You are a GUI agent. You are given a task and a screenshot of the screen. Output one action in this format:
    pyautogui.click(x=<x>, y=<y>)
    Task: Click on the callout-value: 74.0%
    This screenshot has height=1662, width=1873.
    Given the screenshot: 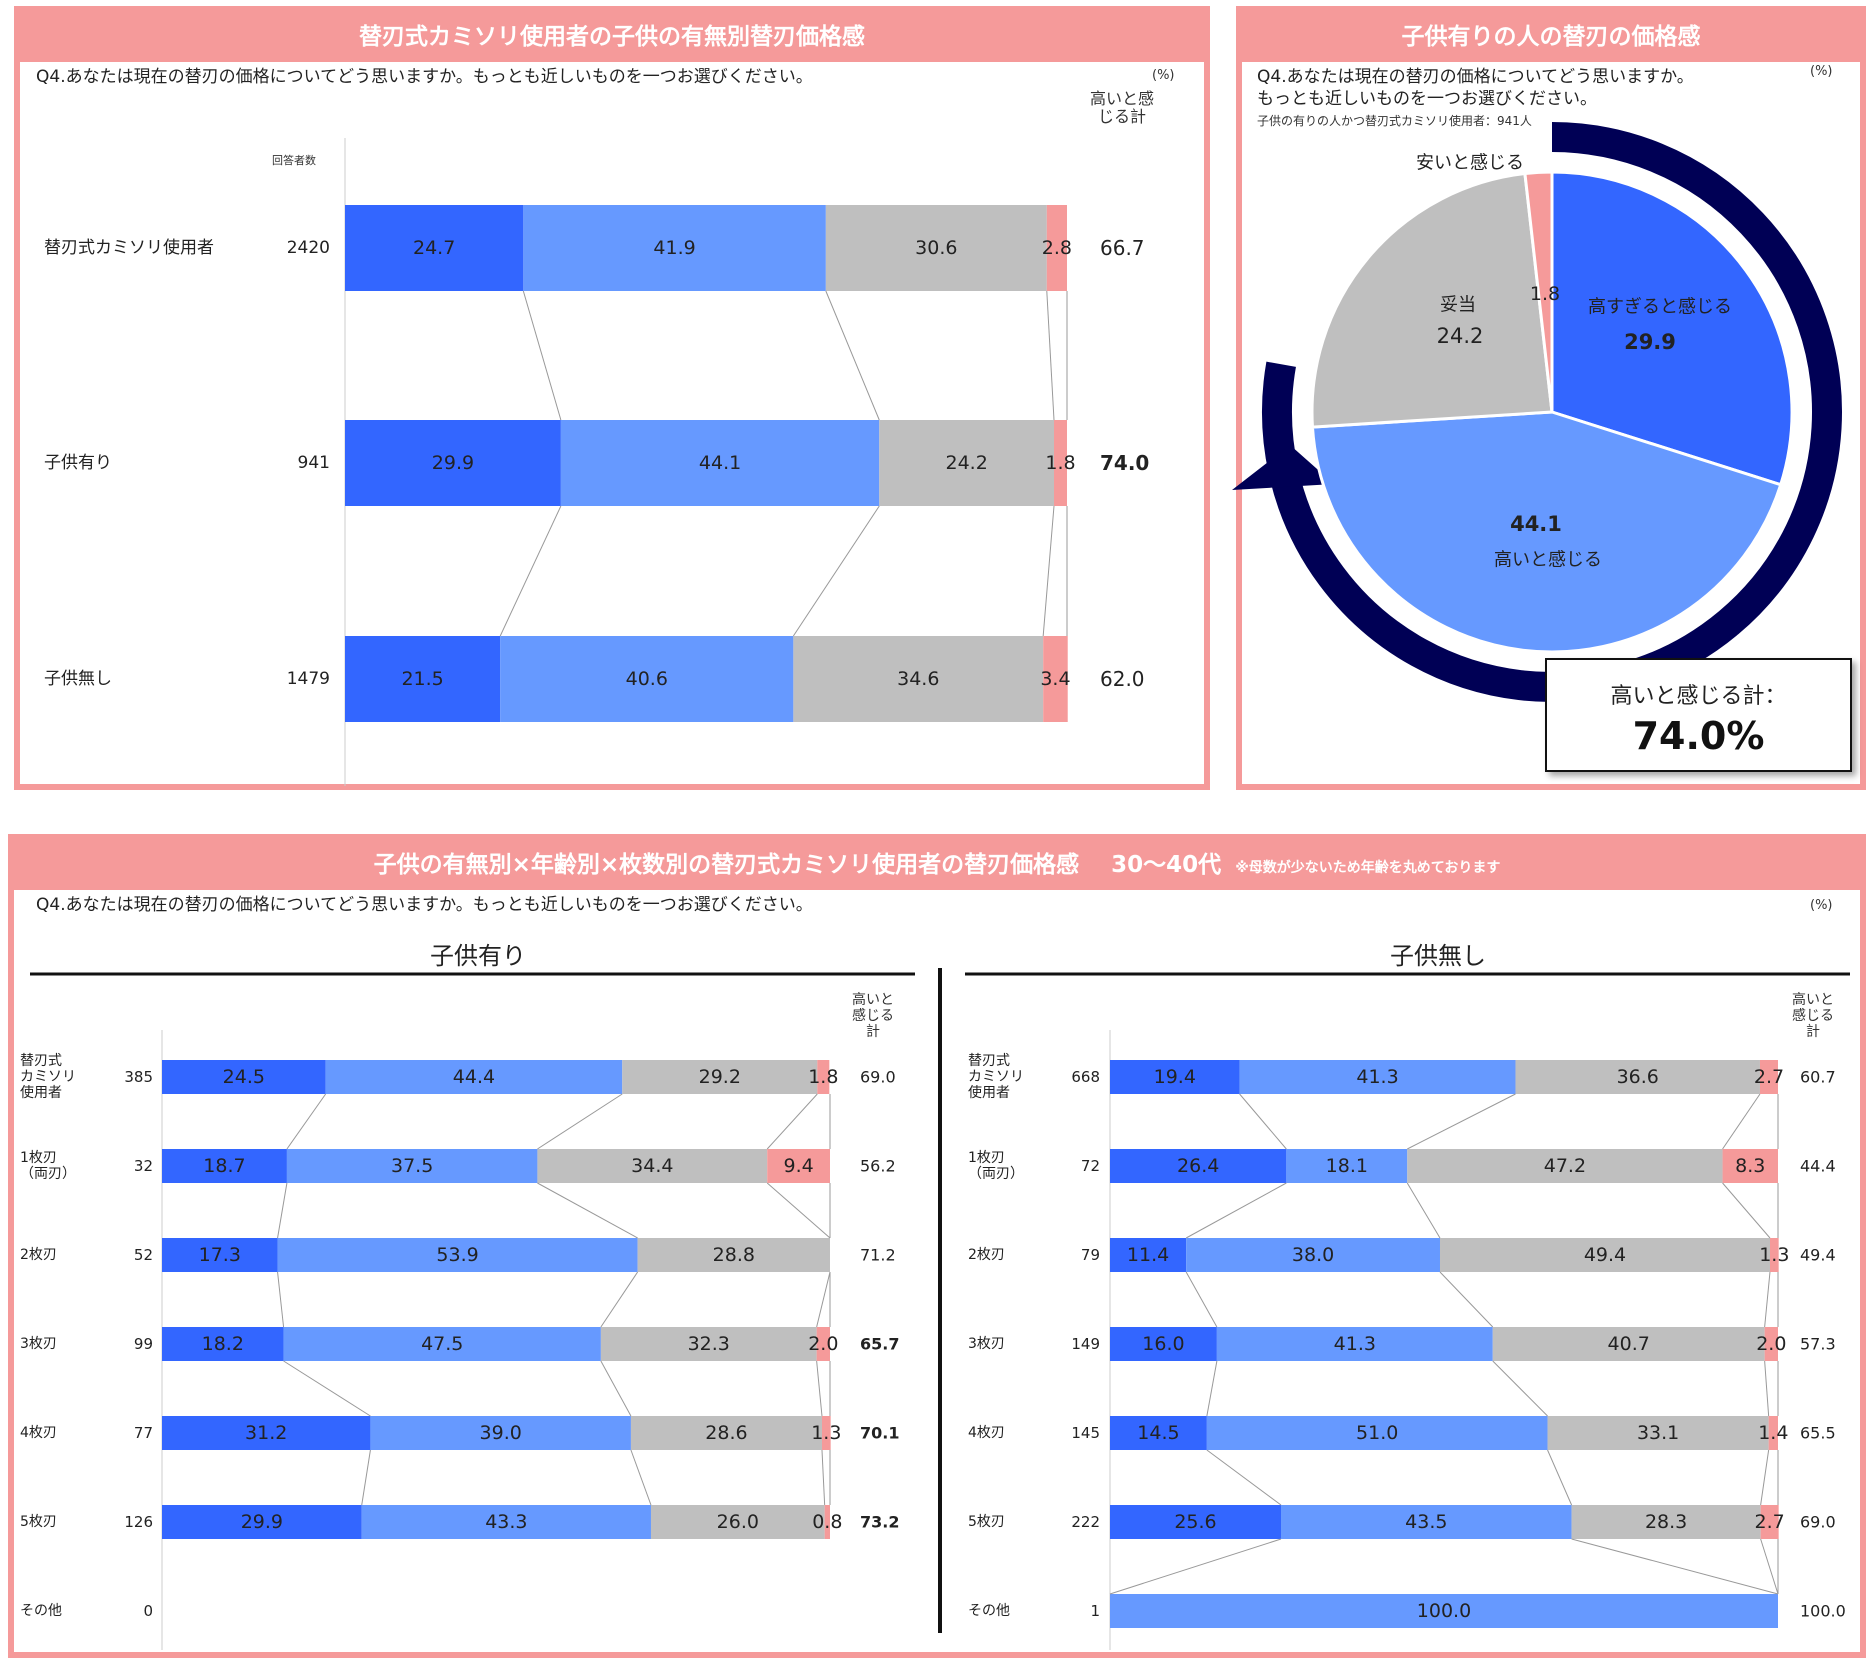 What is the action you would take?
    pyautogui.click(x=1698, y=736)
    